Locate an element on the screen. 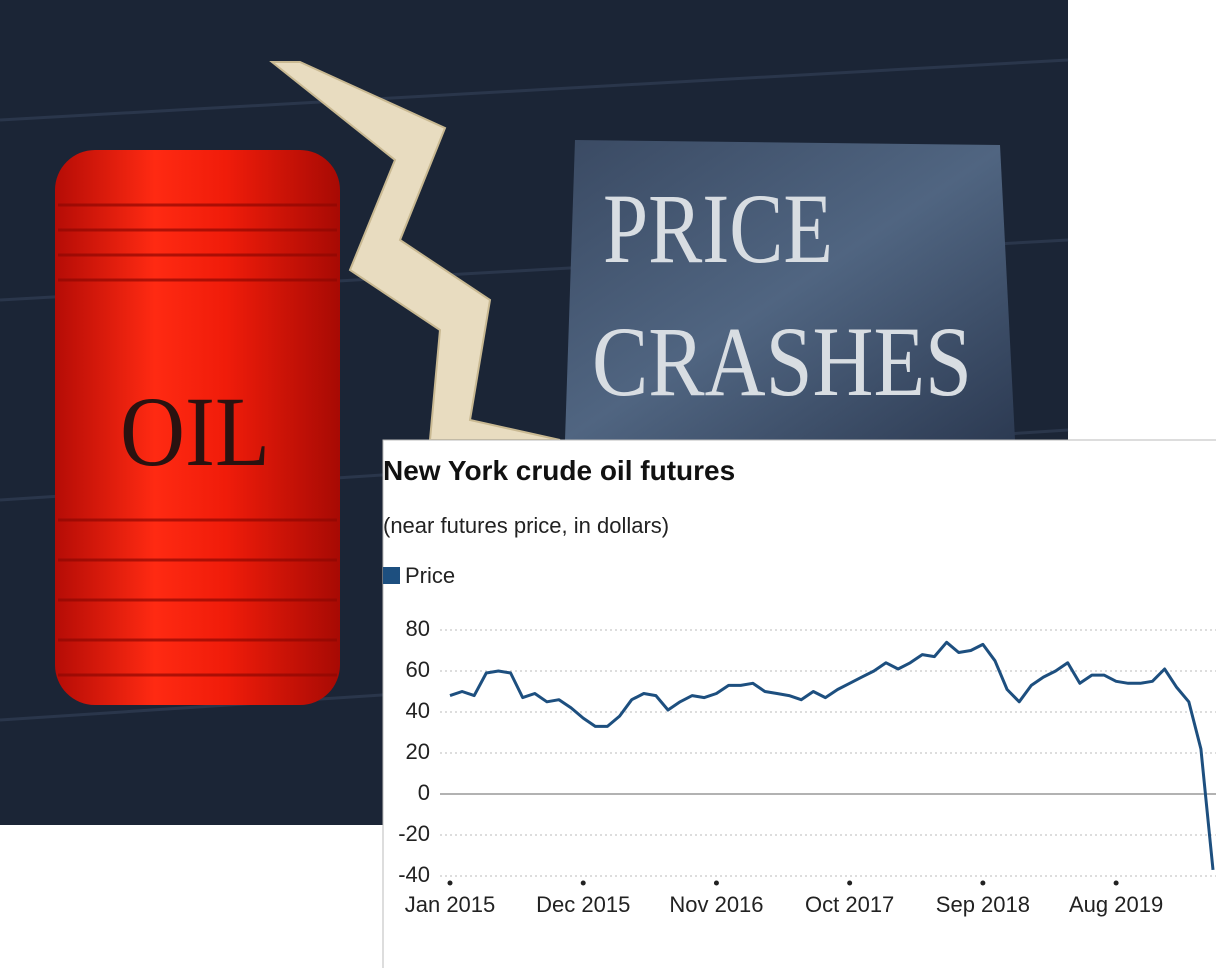  x-tick-label: Nov 2016 is located at coordinates (716, 904).